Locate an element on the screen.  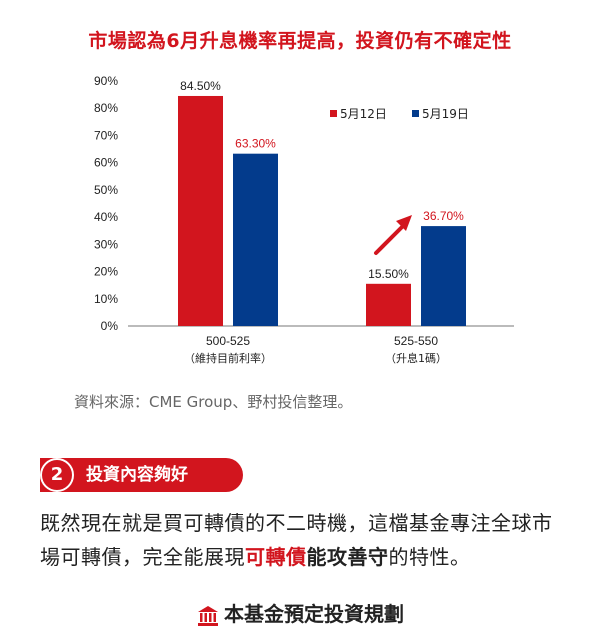
bank-icon is located at coordinates (208, 615).